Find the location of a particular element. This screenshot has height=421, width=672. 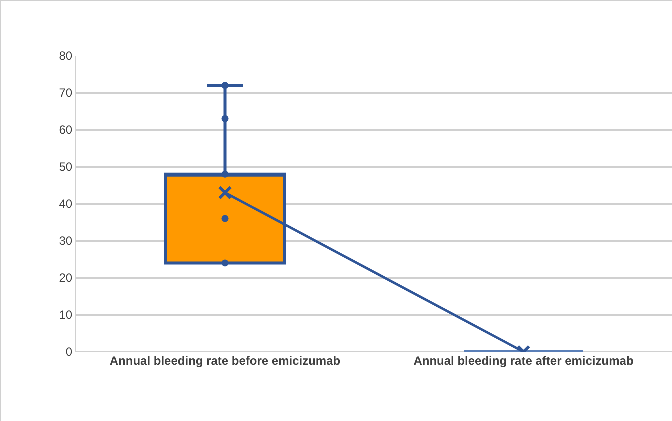

y-tick-label: 0 is located at coordinates (69, 352).